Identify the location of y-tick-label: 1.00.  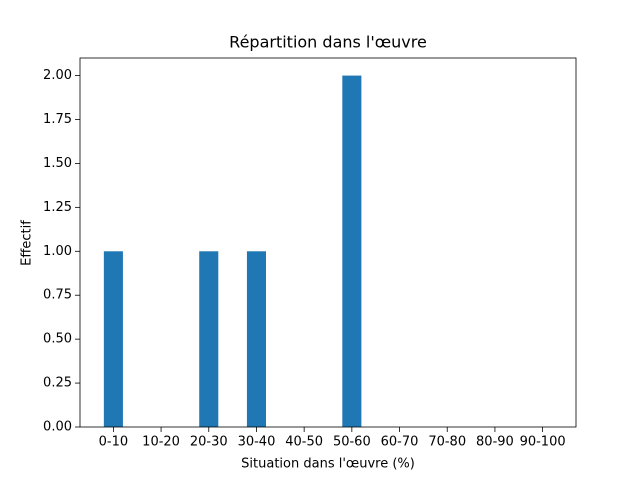
(57, 251).